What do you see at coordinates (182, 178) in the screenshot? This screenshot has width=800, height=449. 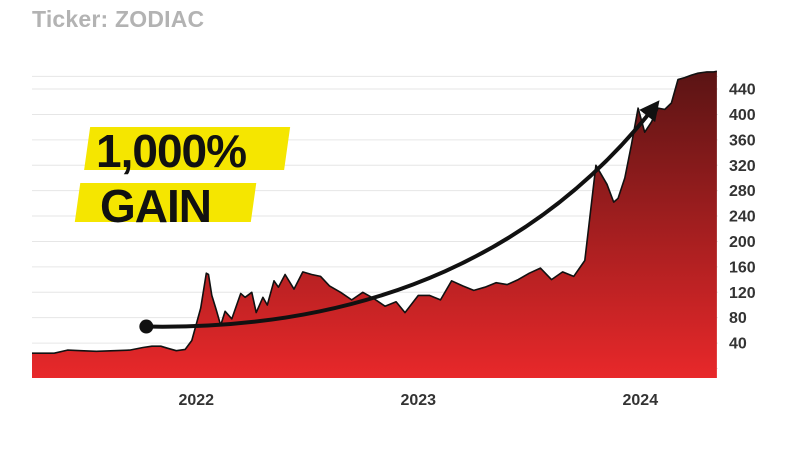 I see `gain-callout: 1,000% GAIN` at bounding box center [182, 178].